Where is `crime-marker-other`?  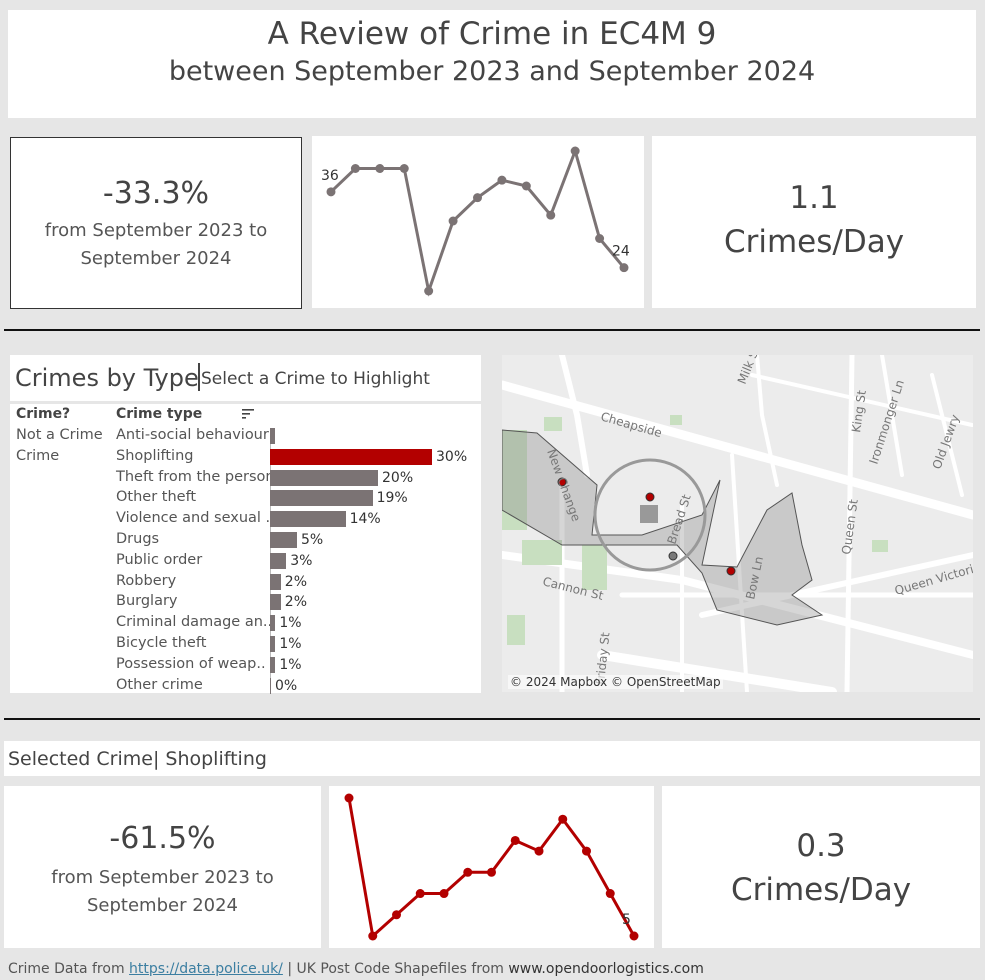
crime-marker-other is located at coordinates (673, 556).